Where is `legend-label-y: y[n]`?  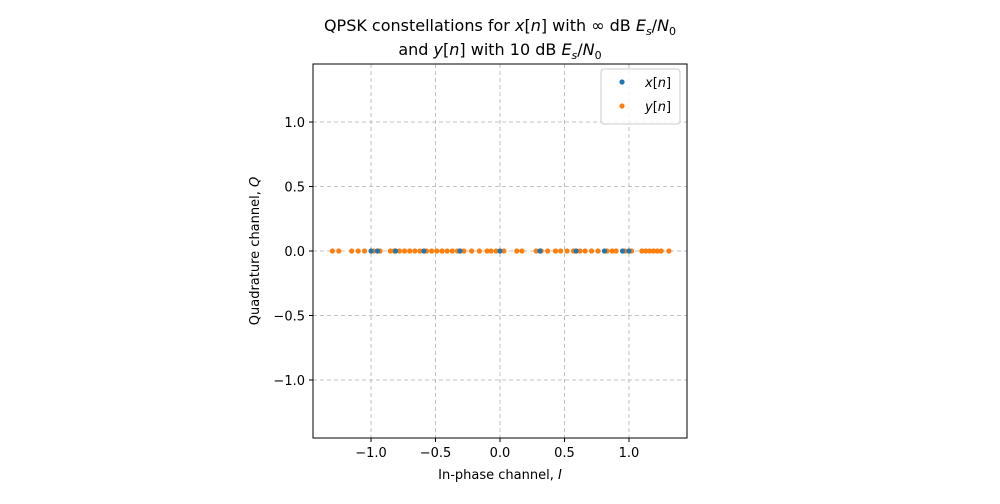
legend-label-y: y[n] is located at coordinates (657, 107).